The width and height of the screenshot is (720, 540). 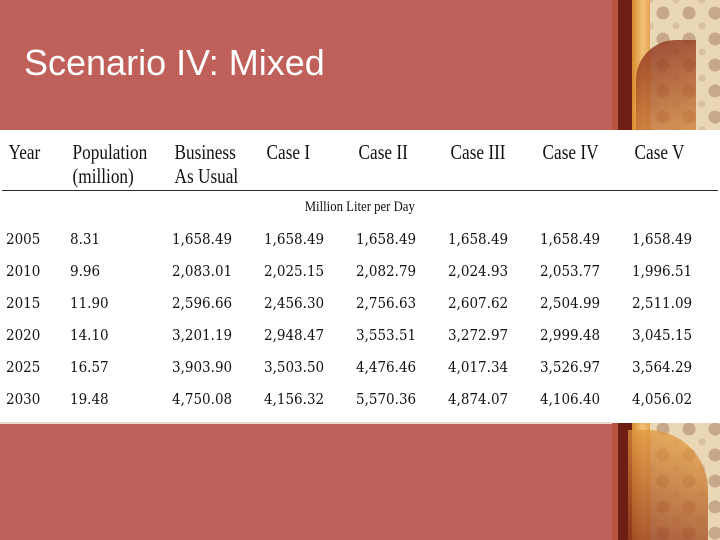 What do you see at coordinates (294, 303) in the screenshot?
I see `cell-value: 2,456.30` at bounding box center [294, 303].